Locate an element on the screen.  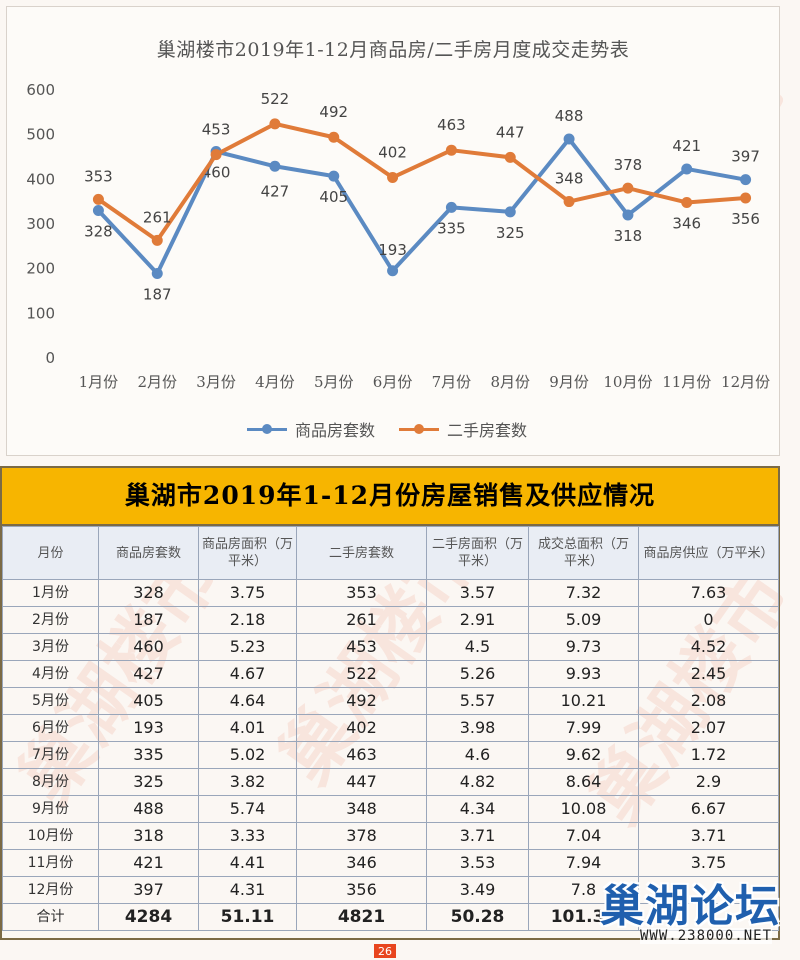
table-cell: 488 is located at coordinates (148, 809).